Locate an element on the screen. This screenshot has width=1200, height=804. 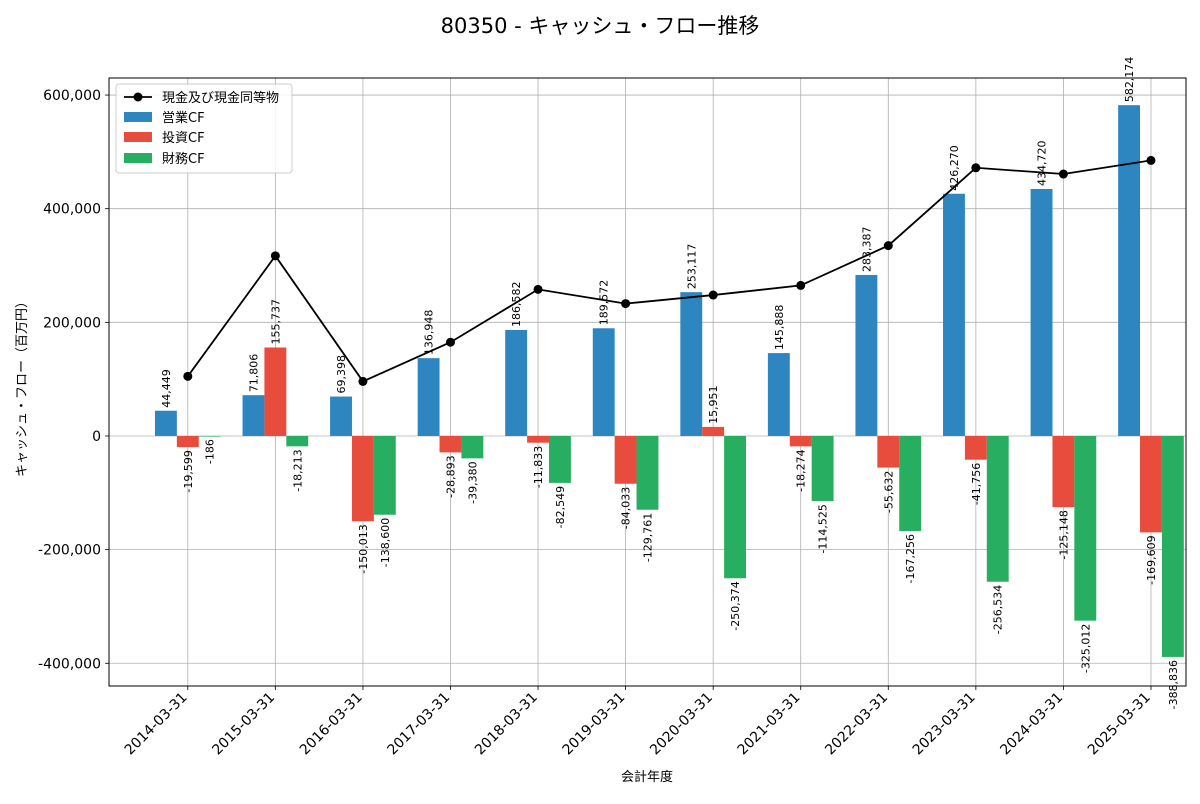
data-label-operating: 253,117 is located at coordinates (691, 267).